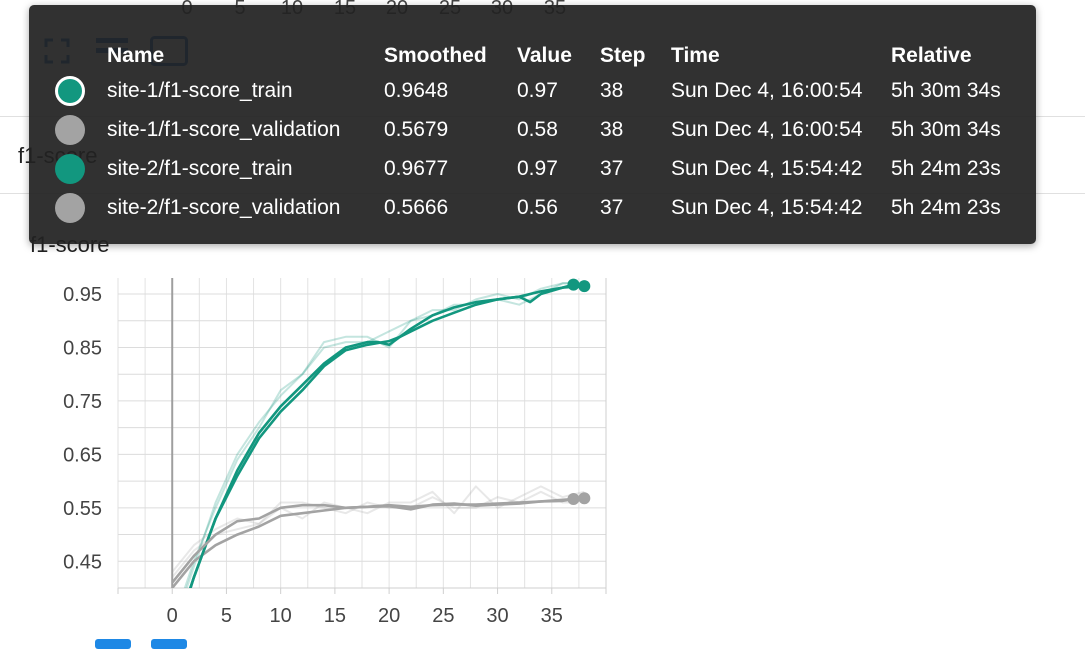 This screenshot has width=1085, height=654. I want to click on y-tick-label: 0.75, so click(82, 402).